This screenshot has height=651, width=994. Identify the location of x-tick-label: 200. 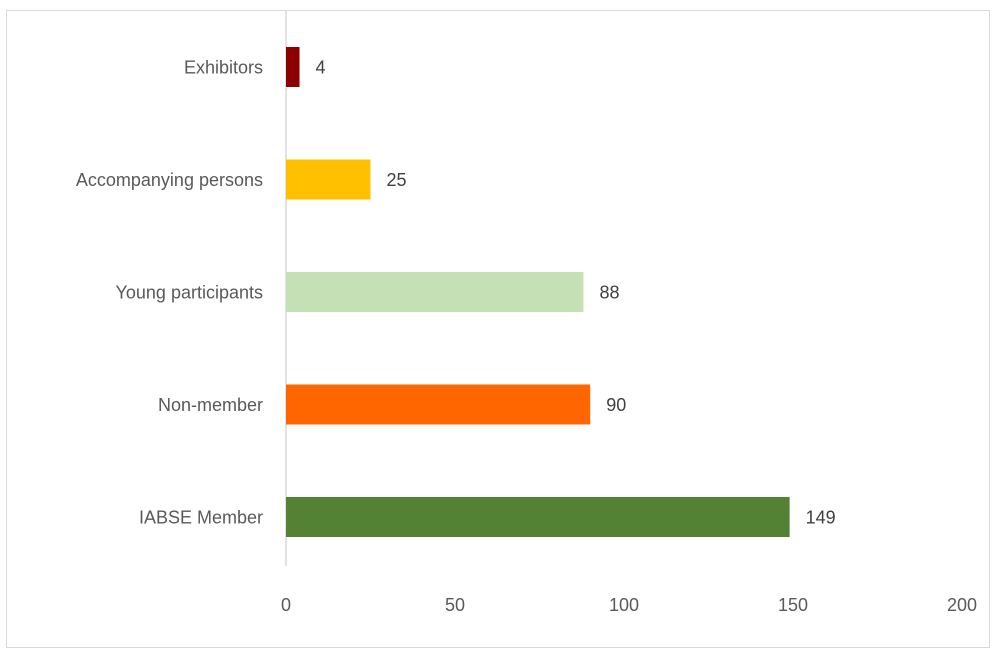
(962, 605).